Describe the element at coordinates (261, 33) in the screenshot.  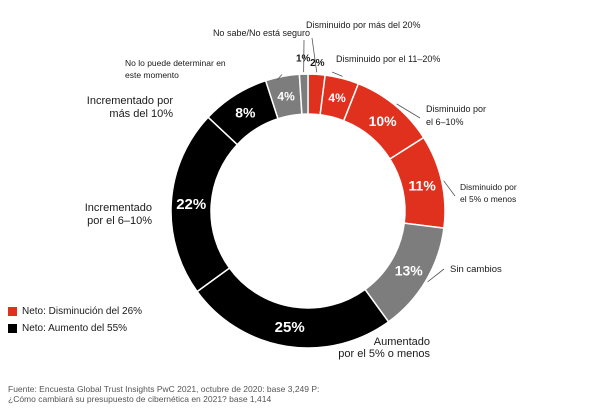
I see `category-label-10: No sabe/No está seguro` at that location.